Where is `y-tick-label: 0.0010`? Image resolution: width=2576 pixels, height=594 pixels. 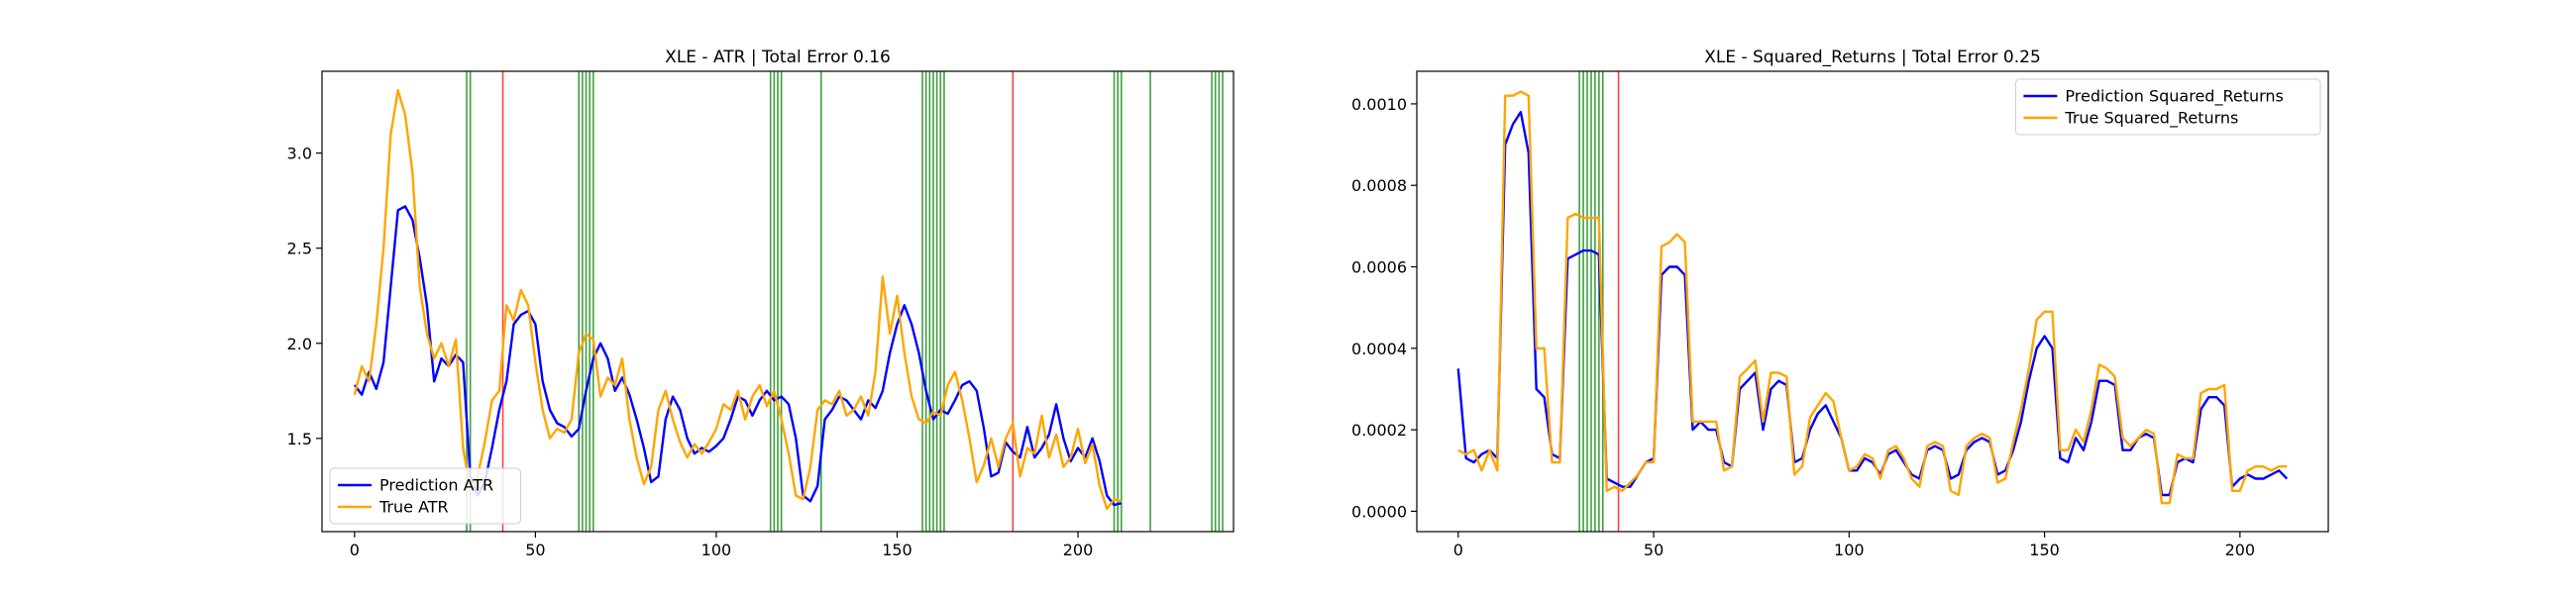
y-tick-label: 0.0010 is located at coordinates (1379, 104).